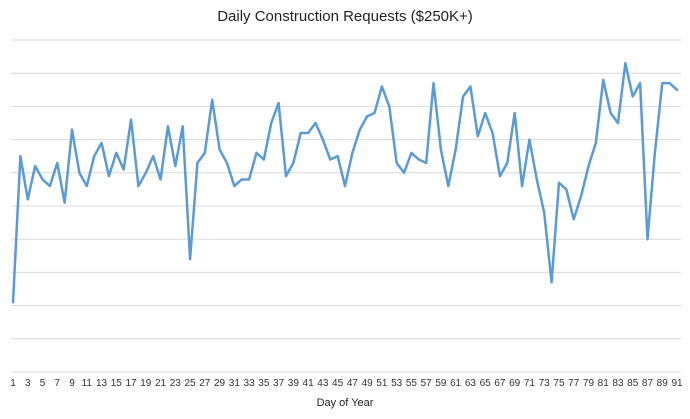  What do you see at coordinates (618, 383) in the screenshot?
I see `x-tick-label: 83` at bounding box center [618, 383].